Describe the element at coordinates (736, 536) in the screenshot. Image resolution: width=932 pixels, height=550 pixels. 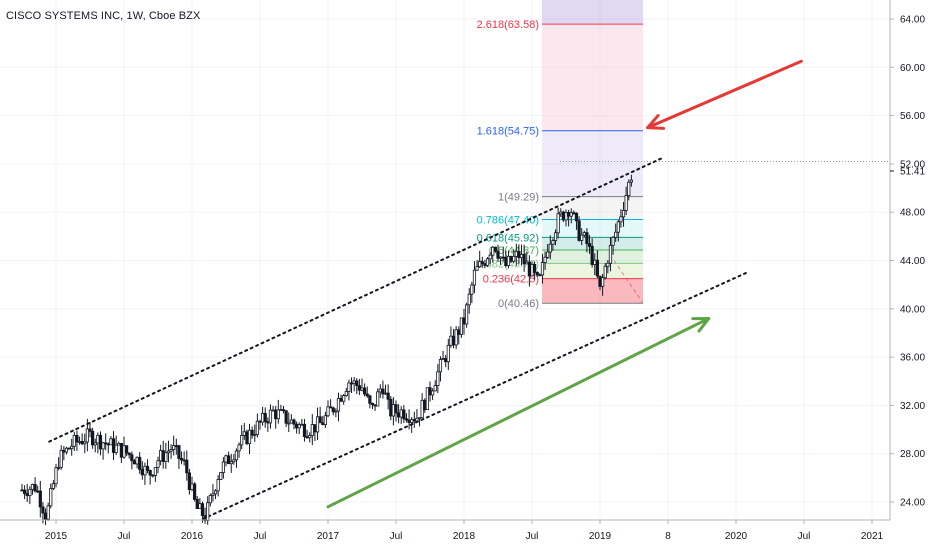
I see `time-tick-label: 2020` at that location.